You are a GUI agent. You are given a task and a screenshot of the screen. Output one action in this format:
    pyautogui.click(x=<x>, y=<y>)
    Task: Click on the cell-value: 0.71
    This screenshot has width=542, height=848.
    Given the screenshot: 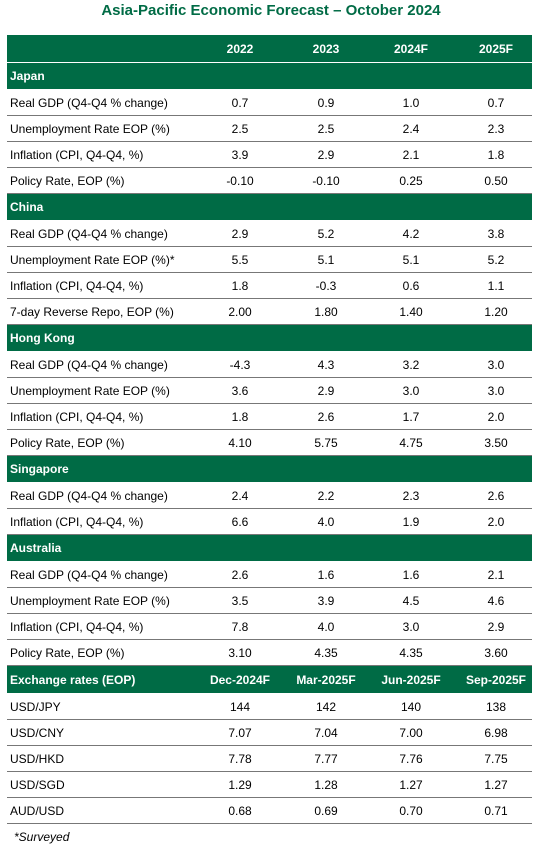 What is the action you would take?
    pyautogui.click(x=496, y=810)
    